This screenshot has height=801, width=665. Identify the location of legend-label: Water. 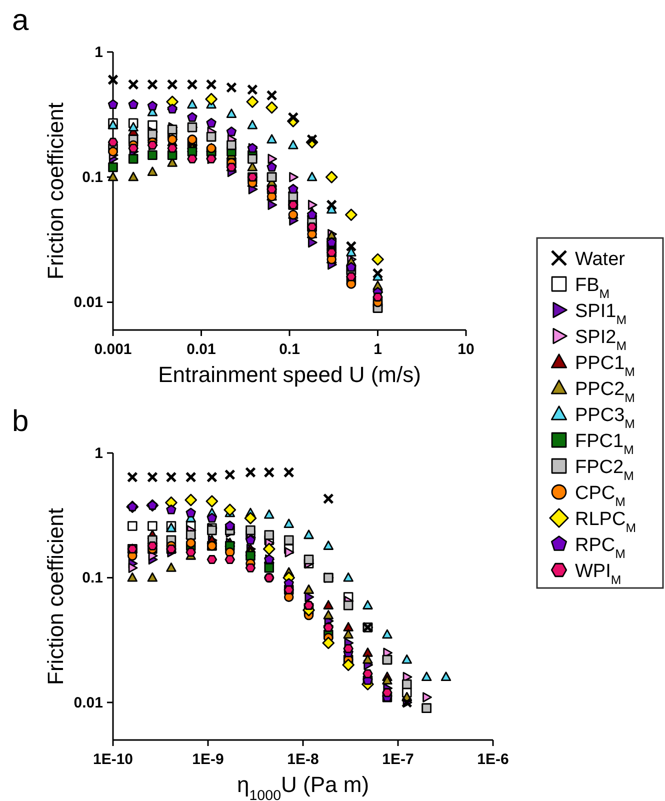
(600, 259).